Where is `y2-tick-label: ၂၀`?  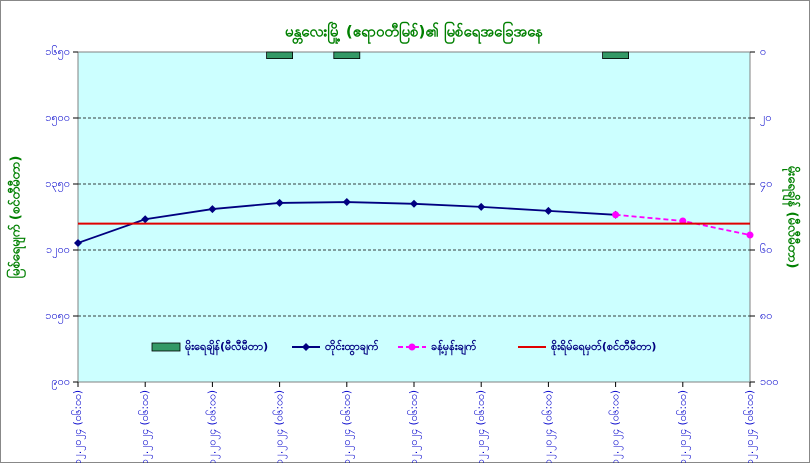 y2-tick-label: ၂၀ is located at coordinates (766, 118).